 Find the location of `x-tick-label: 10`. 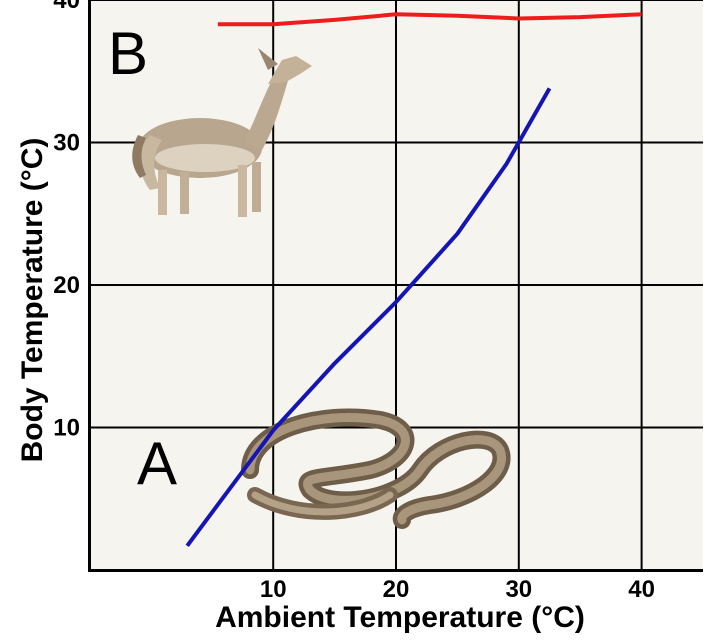

x-tick-label: 10 is located at coordinates (273, 589).